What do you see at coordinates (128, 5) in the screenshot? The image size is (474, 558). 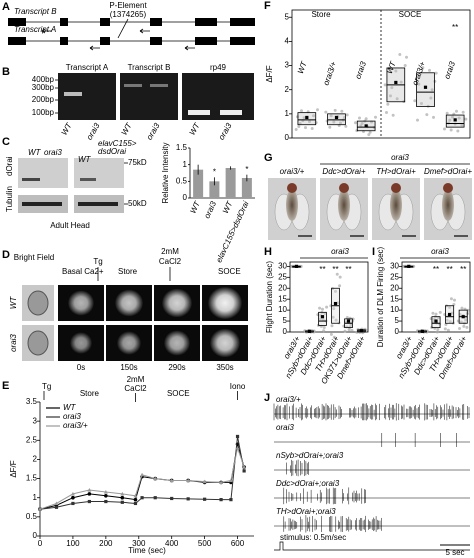 I see `p-element-label: P-Element` at bounding box center [128, 5].